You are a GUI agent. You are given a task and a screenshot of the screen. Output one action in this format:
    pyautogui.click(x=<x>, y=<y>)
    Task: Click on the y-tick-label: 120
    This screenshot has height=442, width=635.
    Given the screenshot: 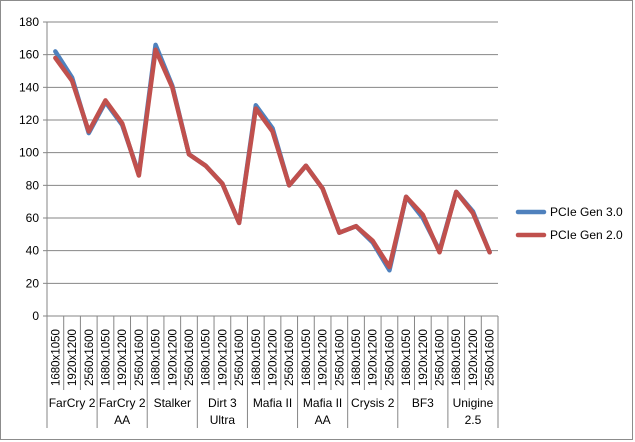 What is the action you would take?
    pyautogui.click(x=29, y=120)
    